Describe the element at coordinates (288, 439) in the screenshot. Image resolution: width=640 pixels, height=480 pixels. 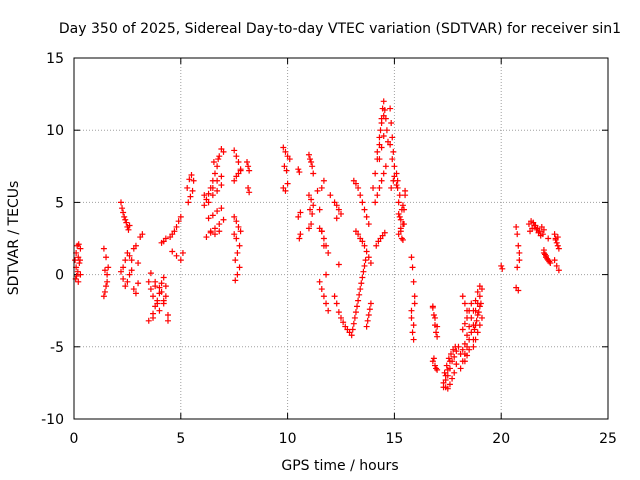
I see `x-tick-label: 10` at that location.